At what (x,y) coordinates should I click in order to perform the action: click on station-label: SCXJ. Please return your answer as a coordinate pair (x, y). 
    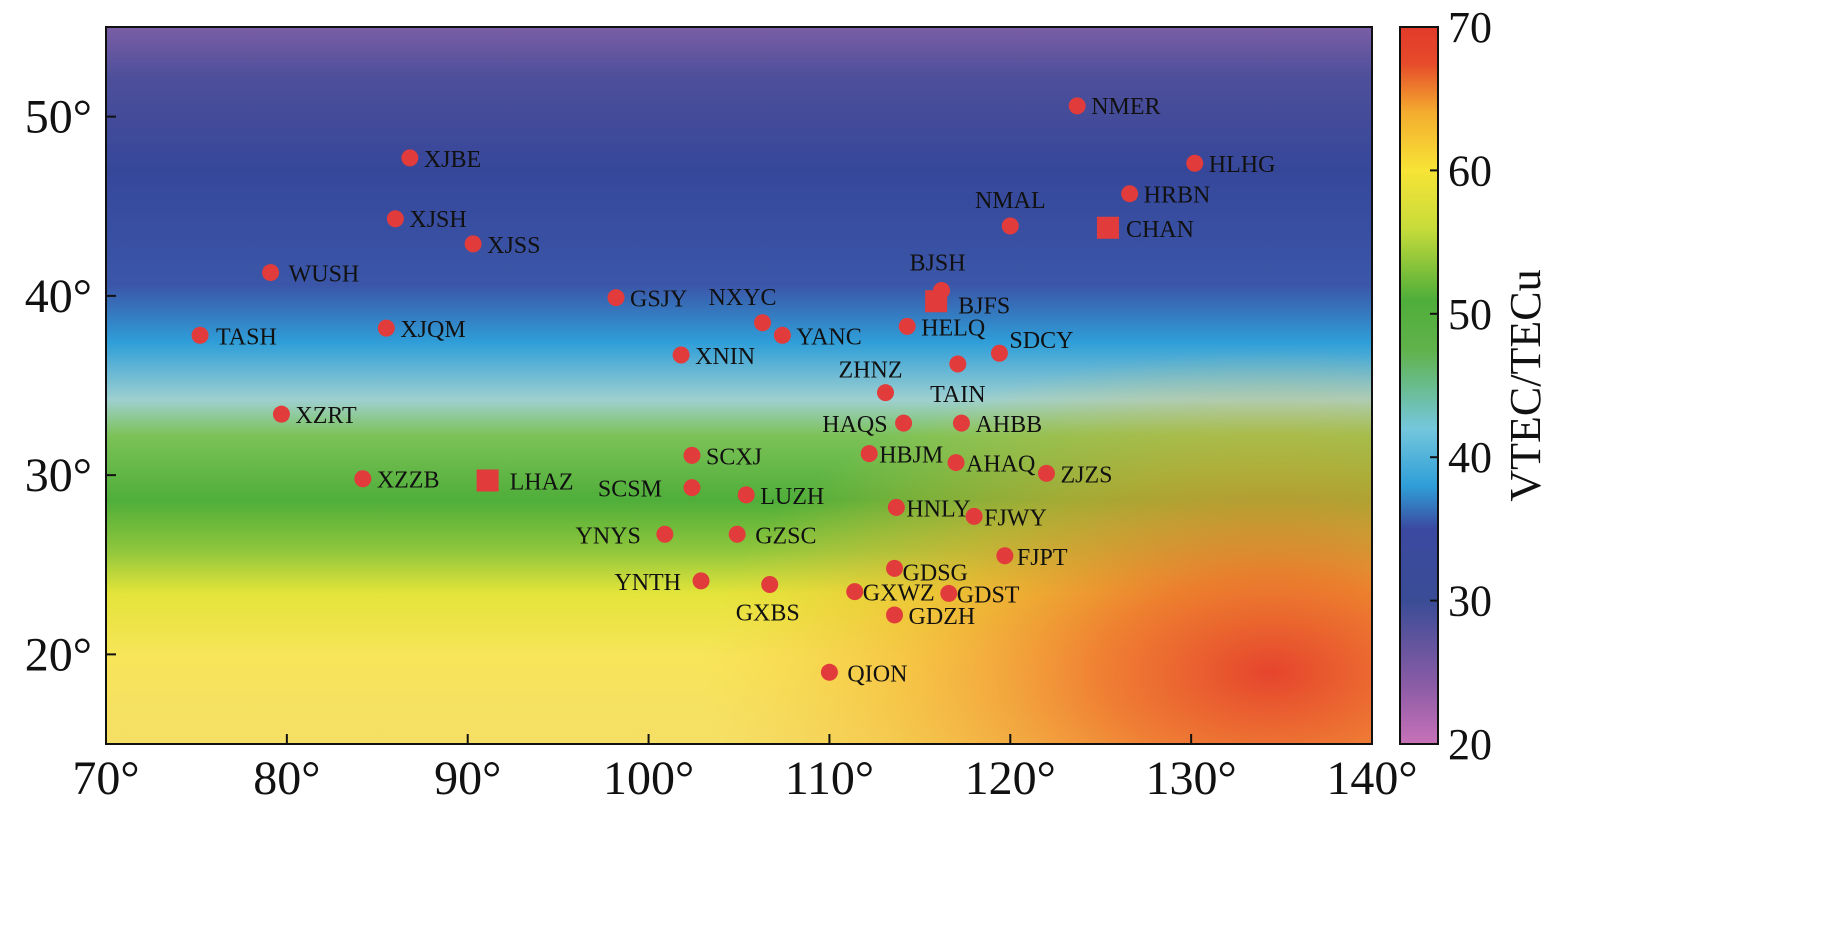
    Looking at the image, I should click on (734, 457).